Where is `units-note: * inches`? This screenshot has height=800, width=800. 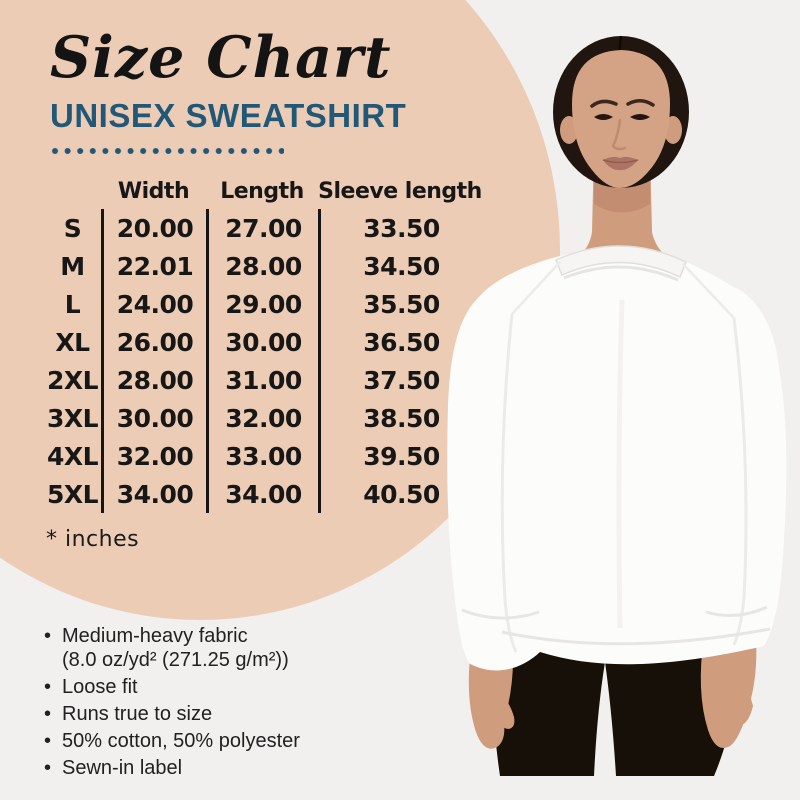 units-note: * inches is located at coordinates (93, 540).